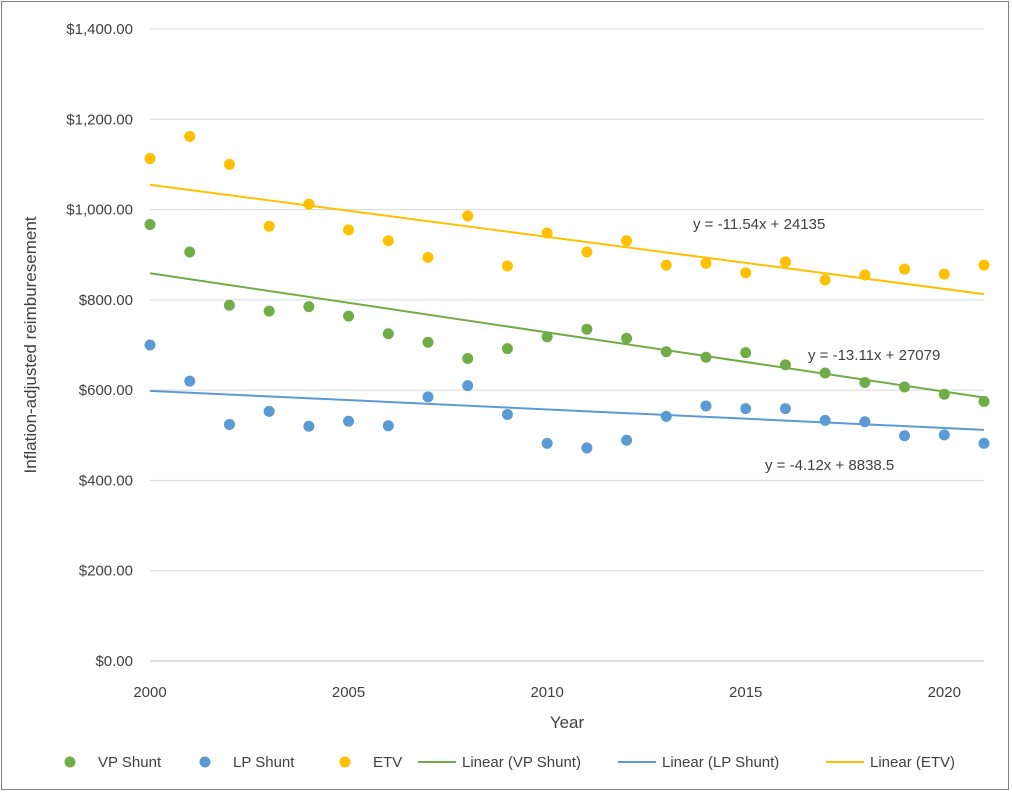  I want to click on y-tick-label: $800.00, so click(106, 300).